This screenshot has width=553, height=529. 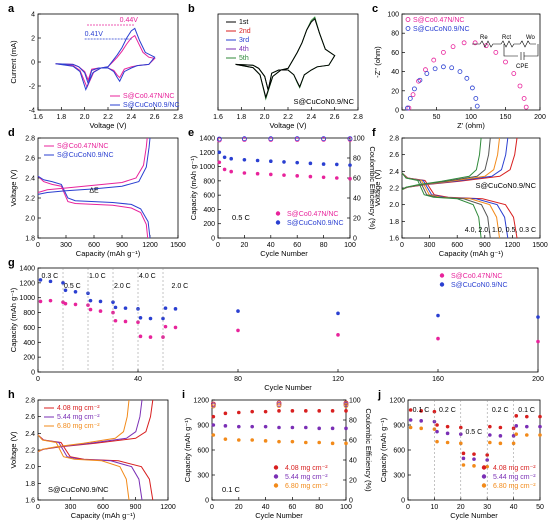 I want to click on annotation: 4.0, 2.0, 1.0, 0.5, 0.3 C, so click(x=500, y=230).